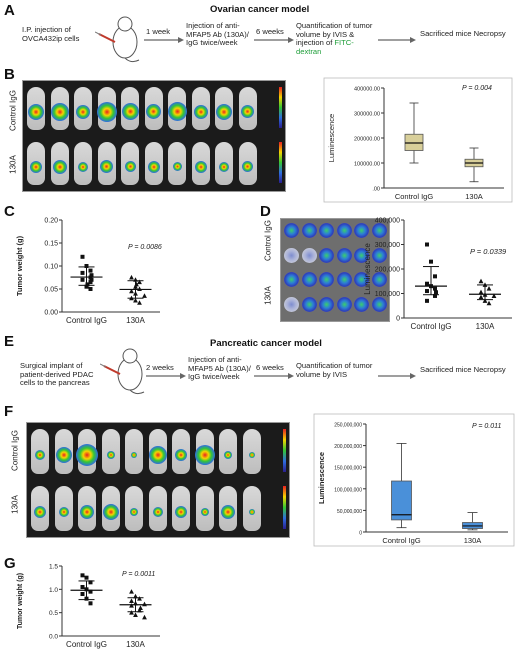  I want to click on y-tick-label: 200,000, so click(387, 270).